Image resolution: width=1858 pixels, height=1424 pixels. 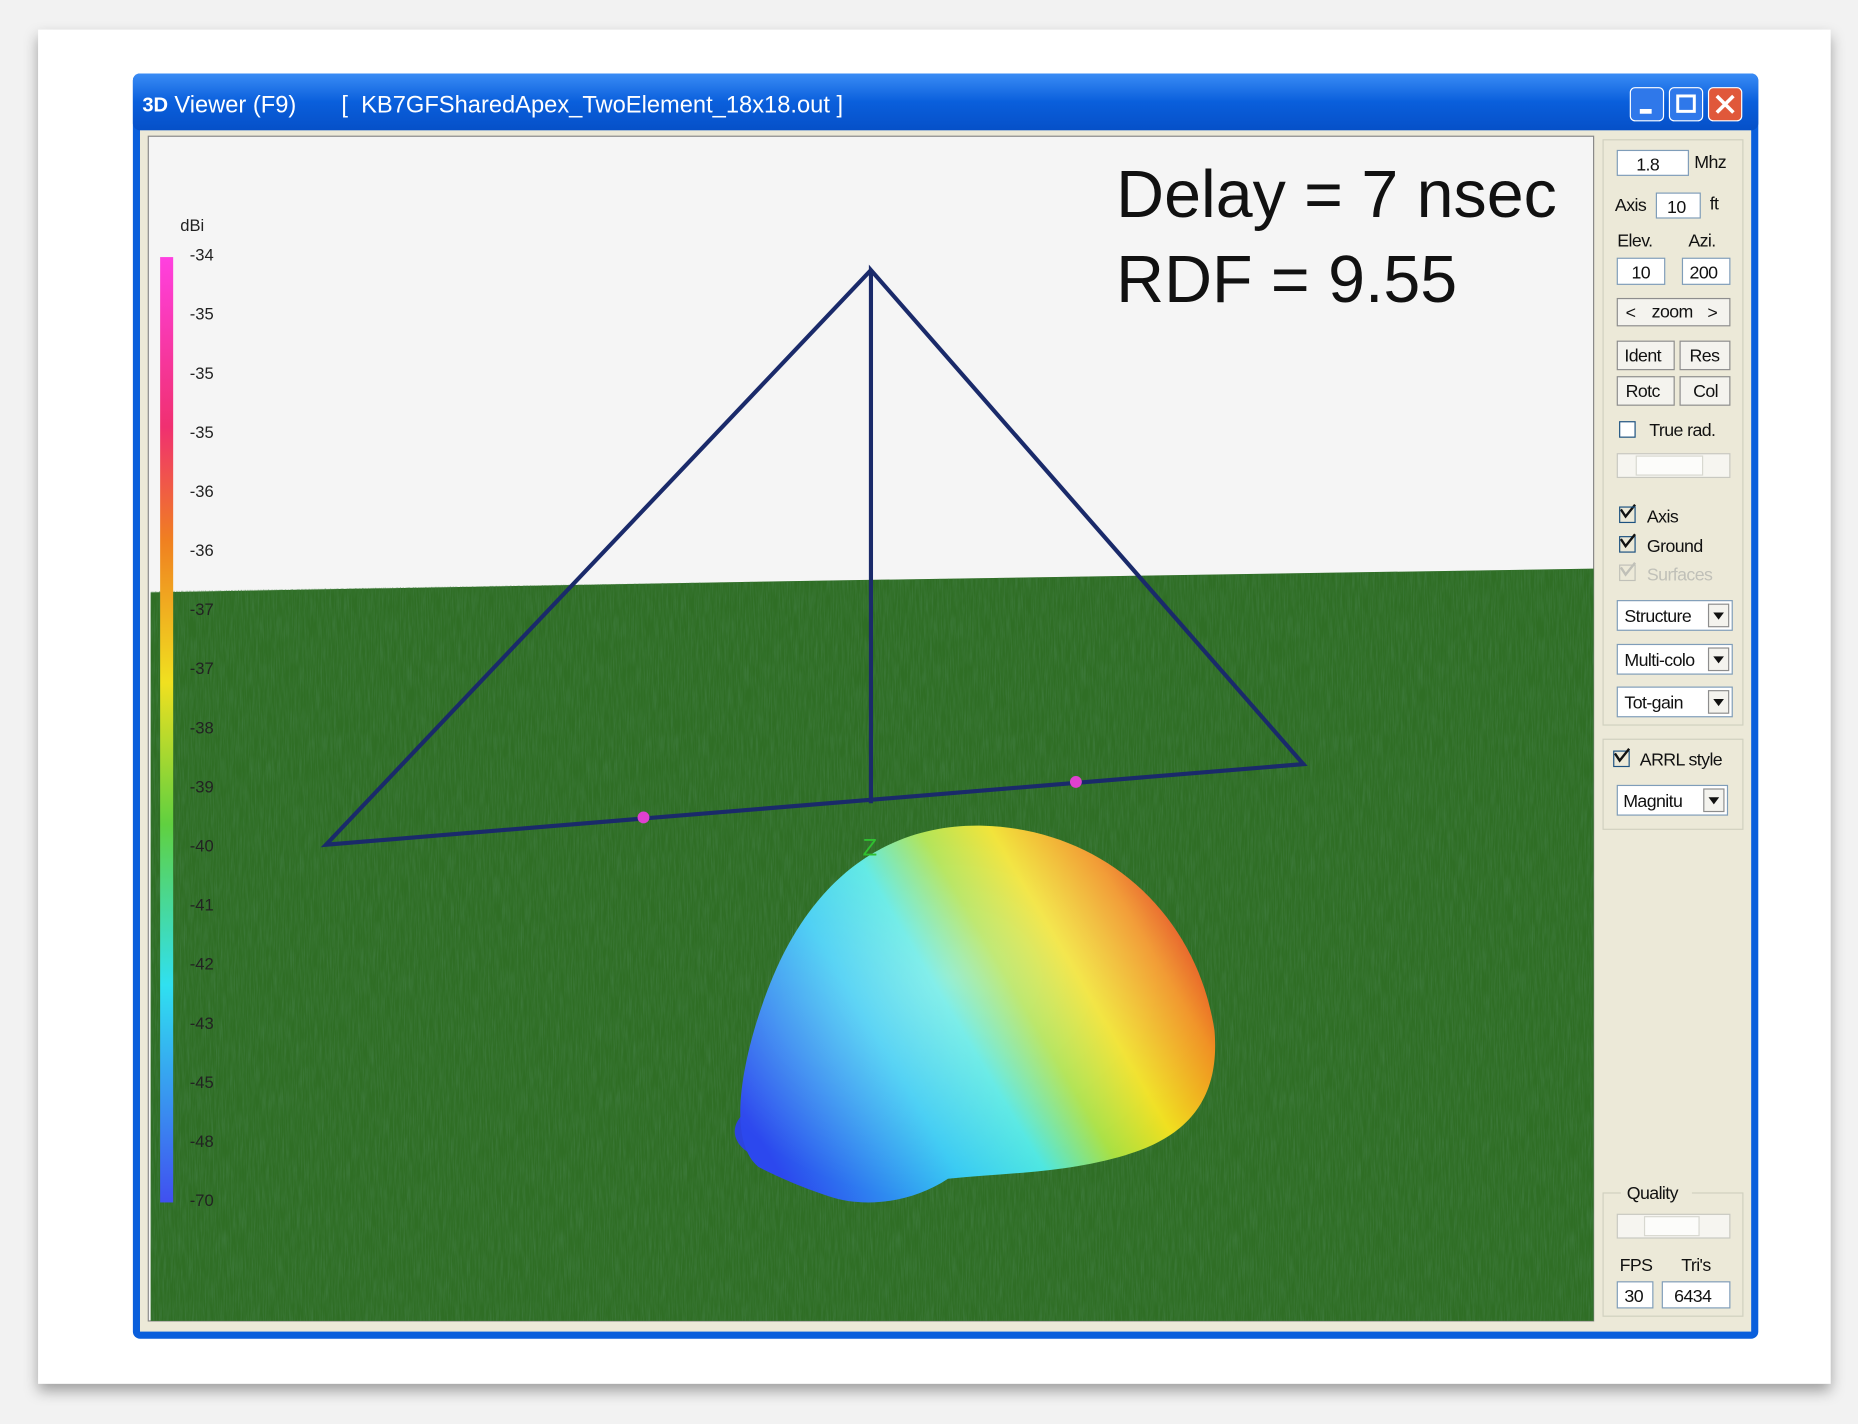 I want to click on frequency-input, so click(x=1652, y=162).